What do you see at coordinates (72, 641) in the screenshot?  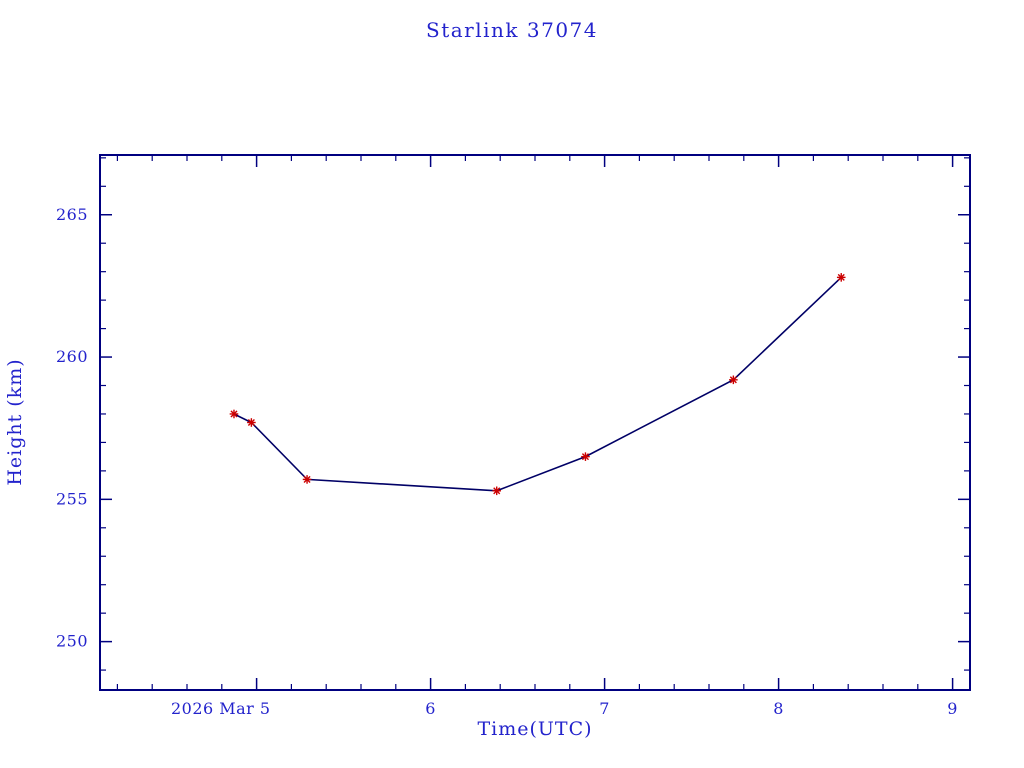 I see `svg-text: 250` at bounding box center [72, 641].